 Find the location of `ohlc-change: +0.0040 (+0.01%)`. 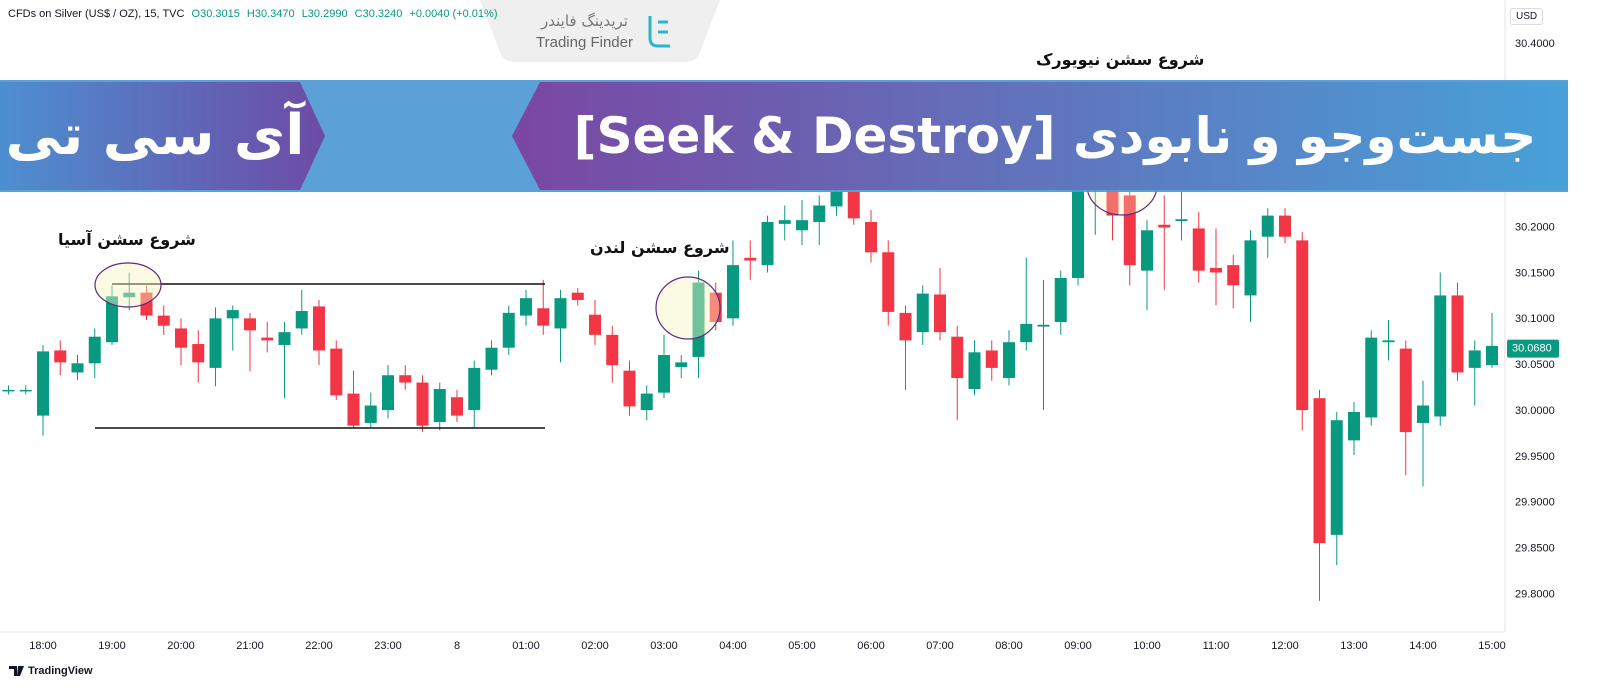

ohlc-change: +0.0040 (+0.01%) is located at coordinates (453, 14).